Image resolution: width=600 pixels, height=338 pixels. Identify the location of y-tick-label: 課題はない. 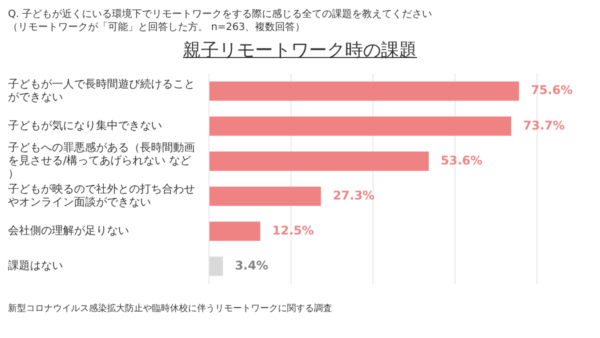
(35, 265).